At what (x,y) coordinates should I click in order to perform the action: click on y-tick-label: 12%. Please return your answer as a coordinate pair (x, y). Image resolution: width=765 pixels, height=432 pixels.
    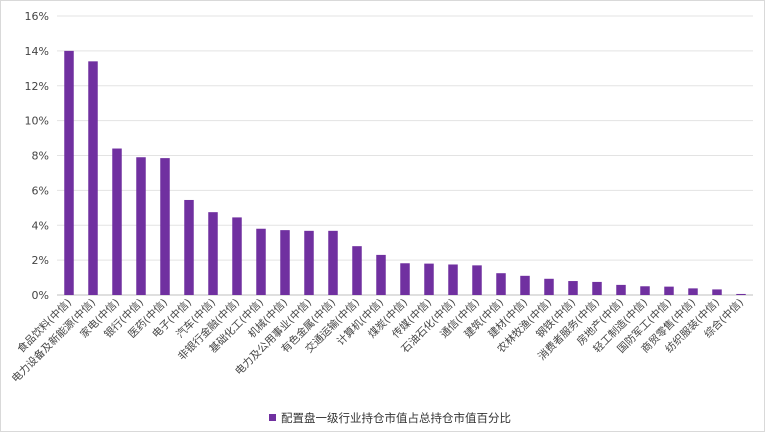
    Looking at the image, I should click on (37, 86).